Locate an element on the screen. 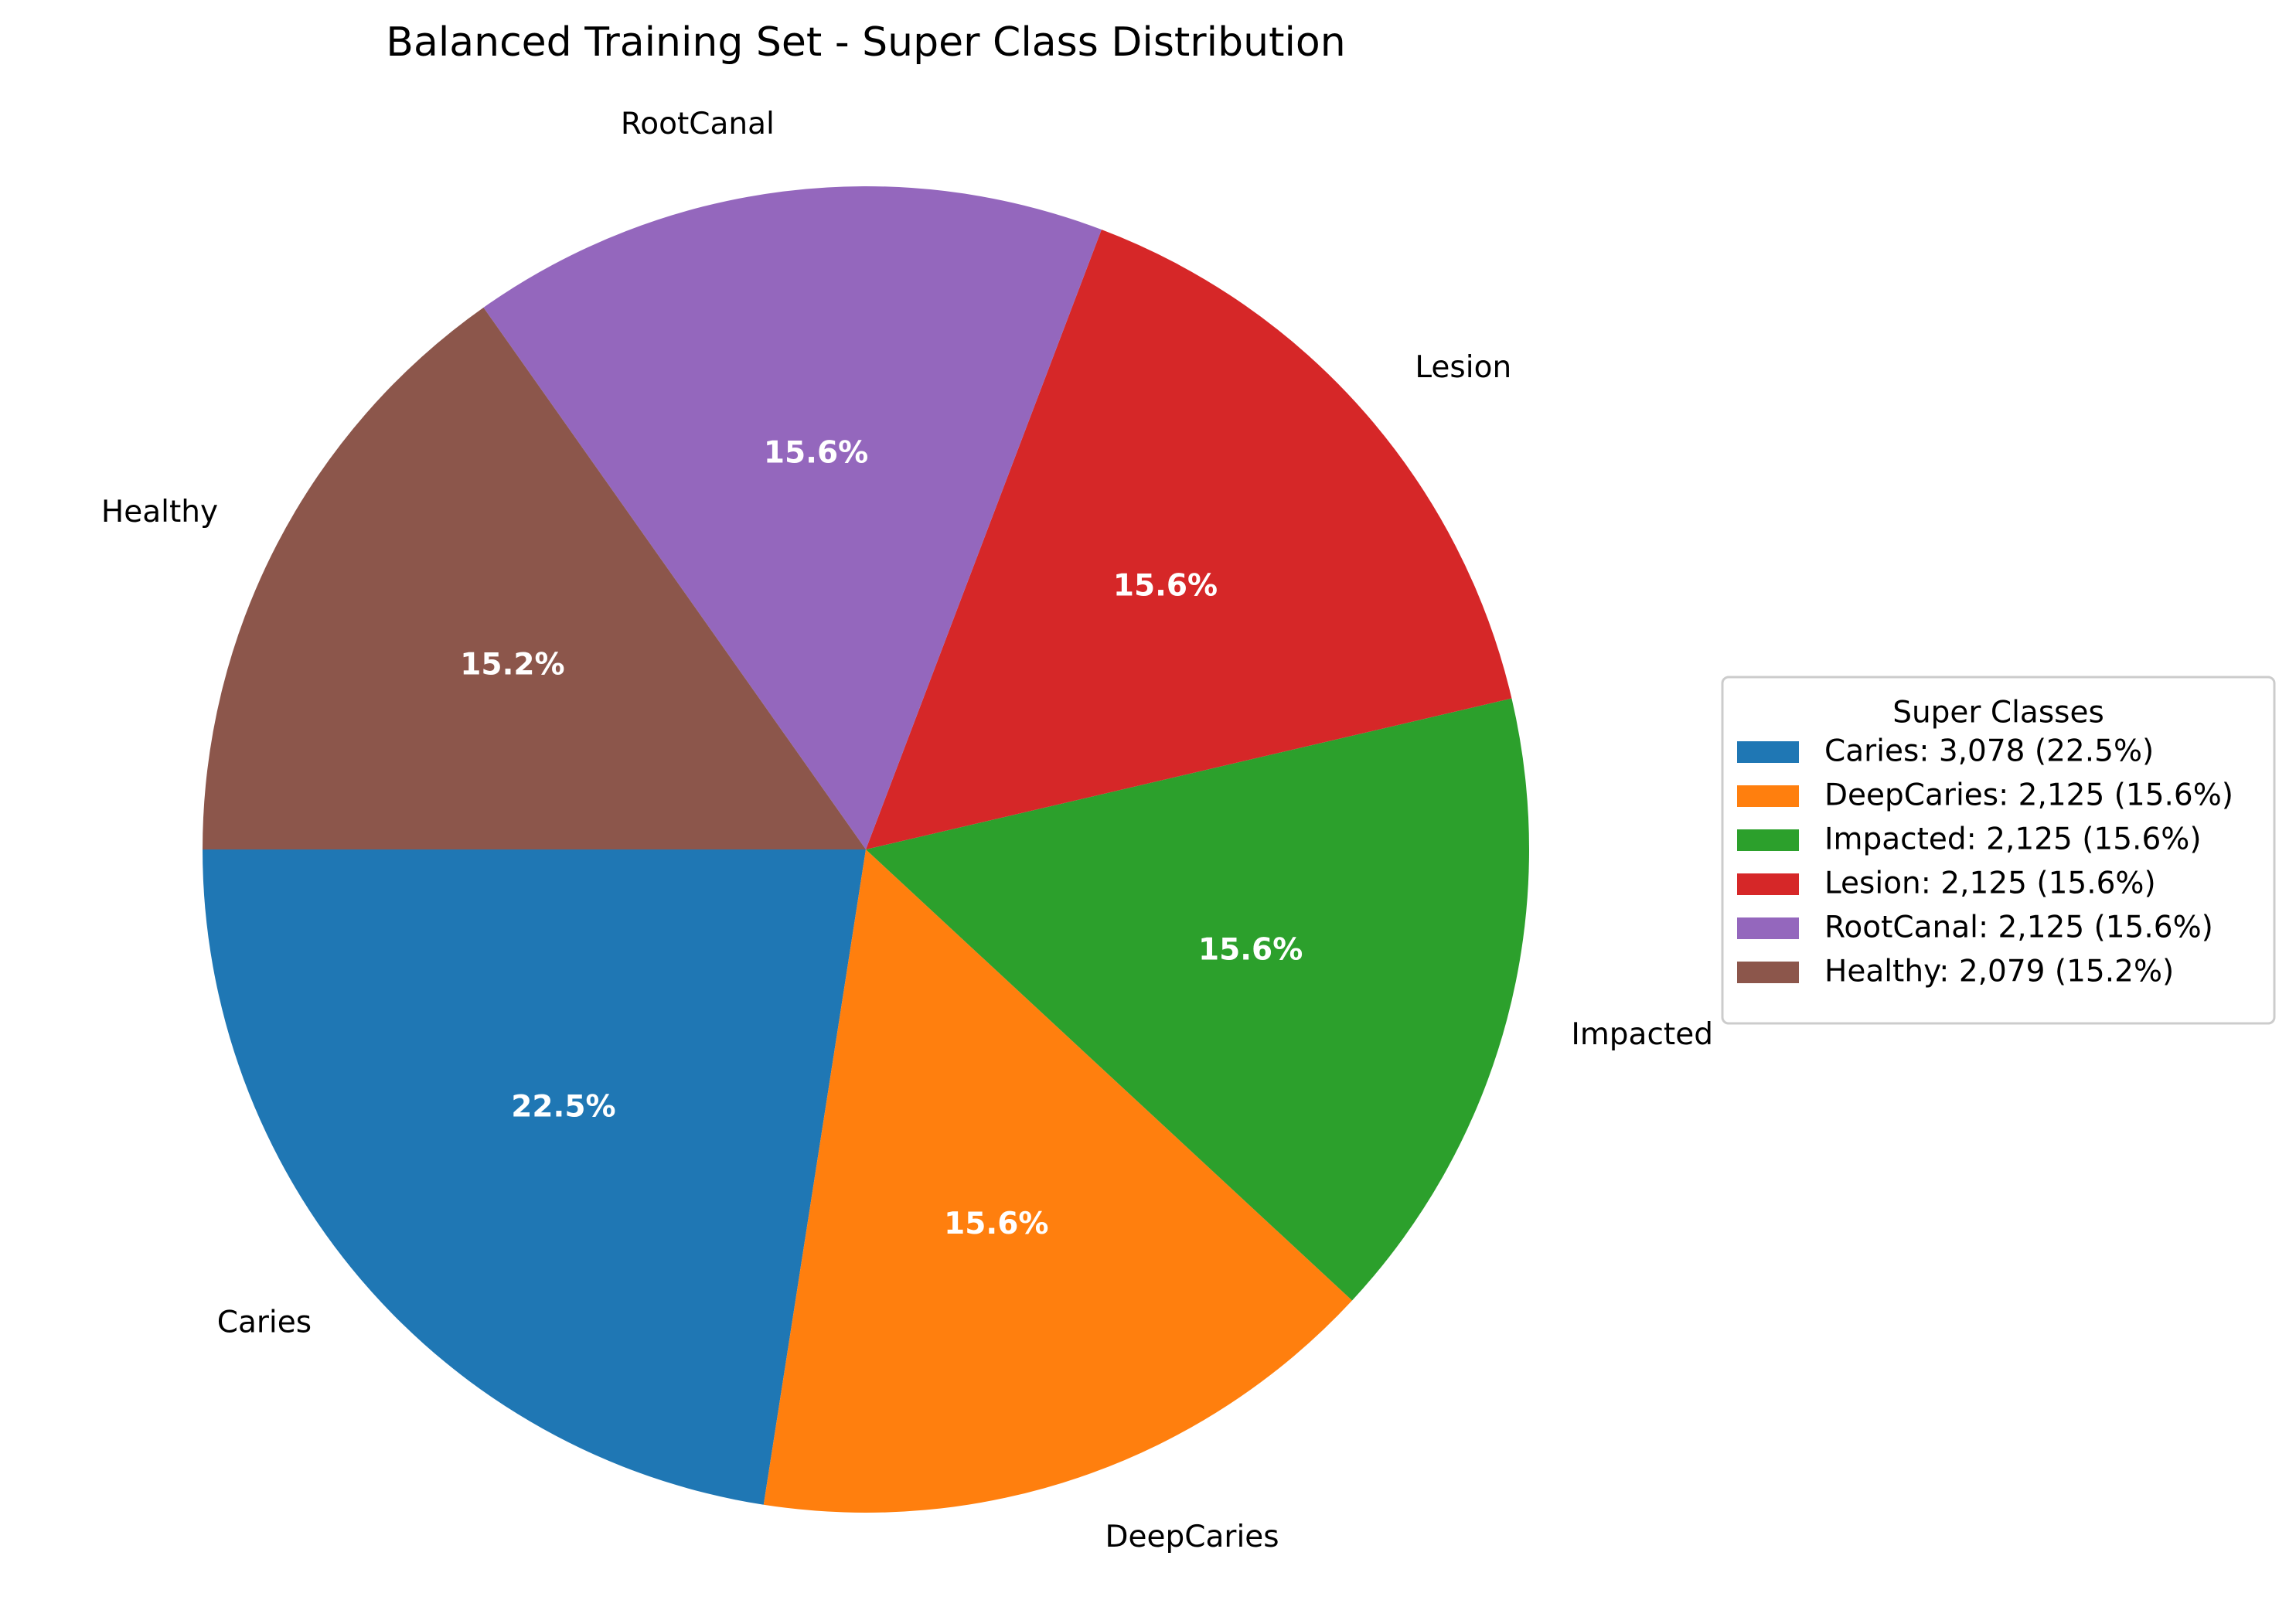  legend-swatch-caries is located at coordinates (1768, 752).